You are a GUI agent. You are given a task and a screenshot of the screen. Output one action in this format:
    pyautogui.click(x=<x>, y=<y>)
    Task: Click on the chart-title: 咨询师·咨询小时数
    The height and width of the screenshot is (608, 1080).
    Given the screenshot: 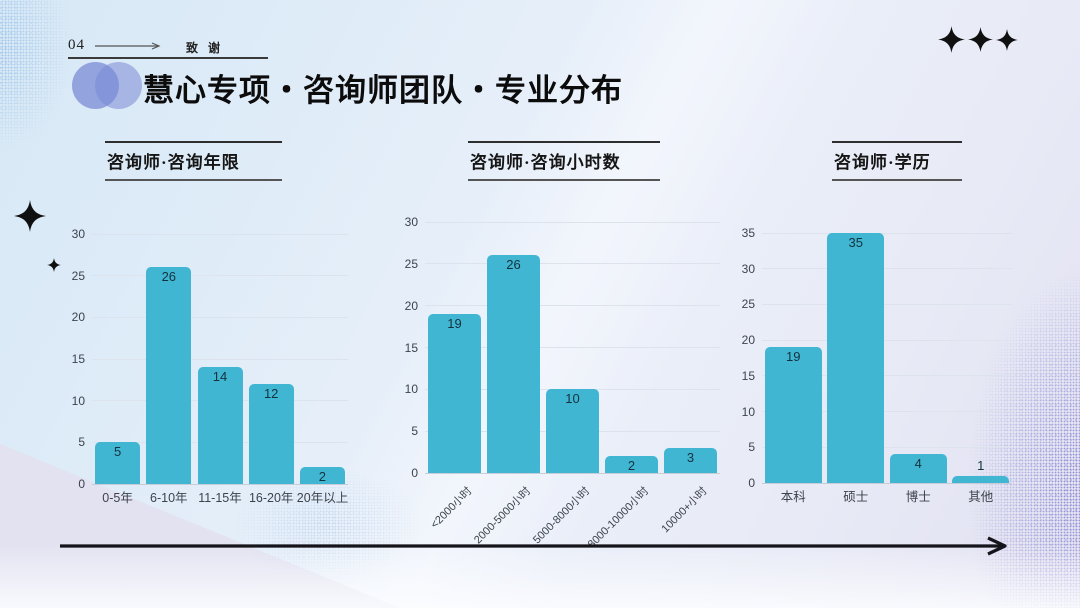 What is the action you would take?
    pyautogui.click(x=545, y=162)
    